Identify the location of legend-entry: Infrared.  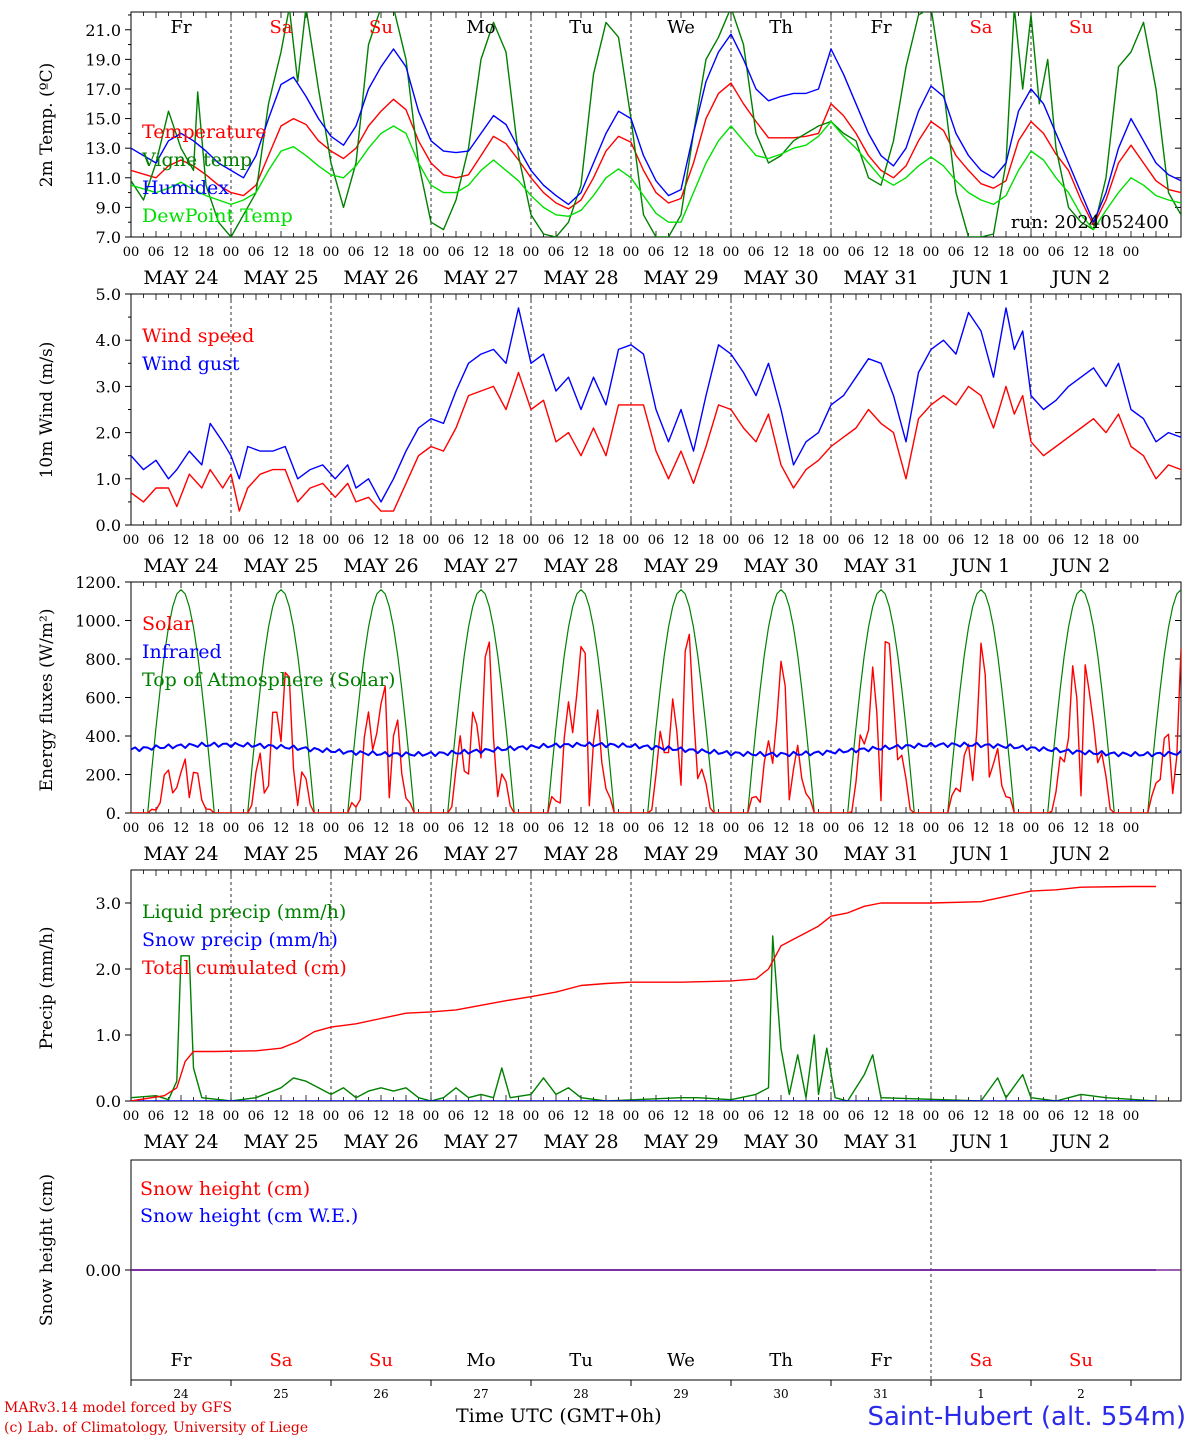
(182, 652).